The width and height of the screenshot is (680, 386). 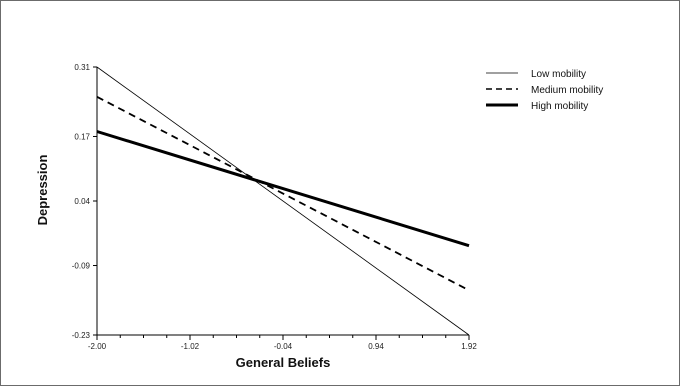 I want to click on legend-label-low-mobility: Low mobility, so click(x=558, y=74).